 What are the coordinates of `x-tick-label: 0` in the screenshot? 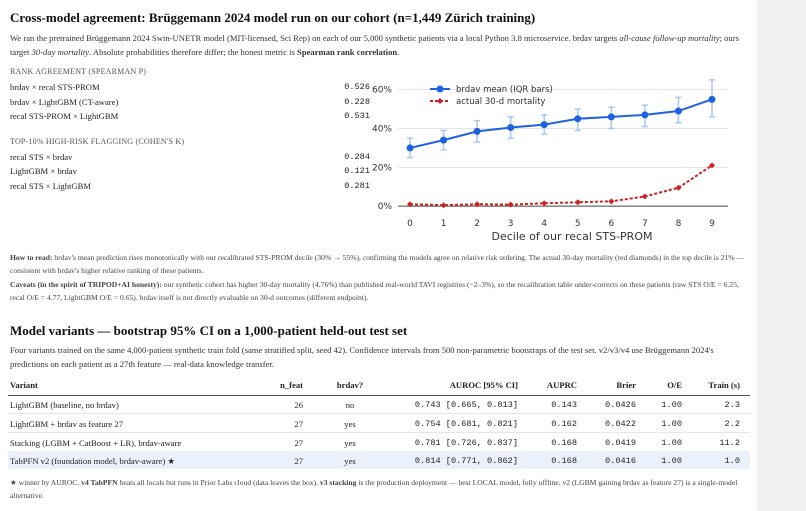 It's located at (410, 224).